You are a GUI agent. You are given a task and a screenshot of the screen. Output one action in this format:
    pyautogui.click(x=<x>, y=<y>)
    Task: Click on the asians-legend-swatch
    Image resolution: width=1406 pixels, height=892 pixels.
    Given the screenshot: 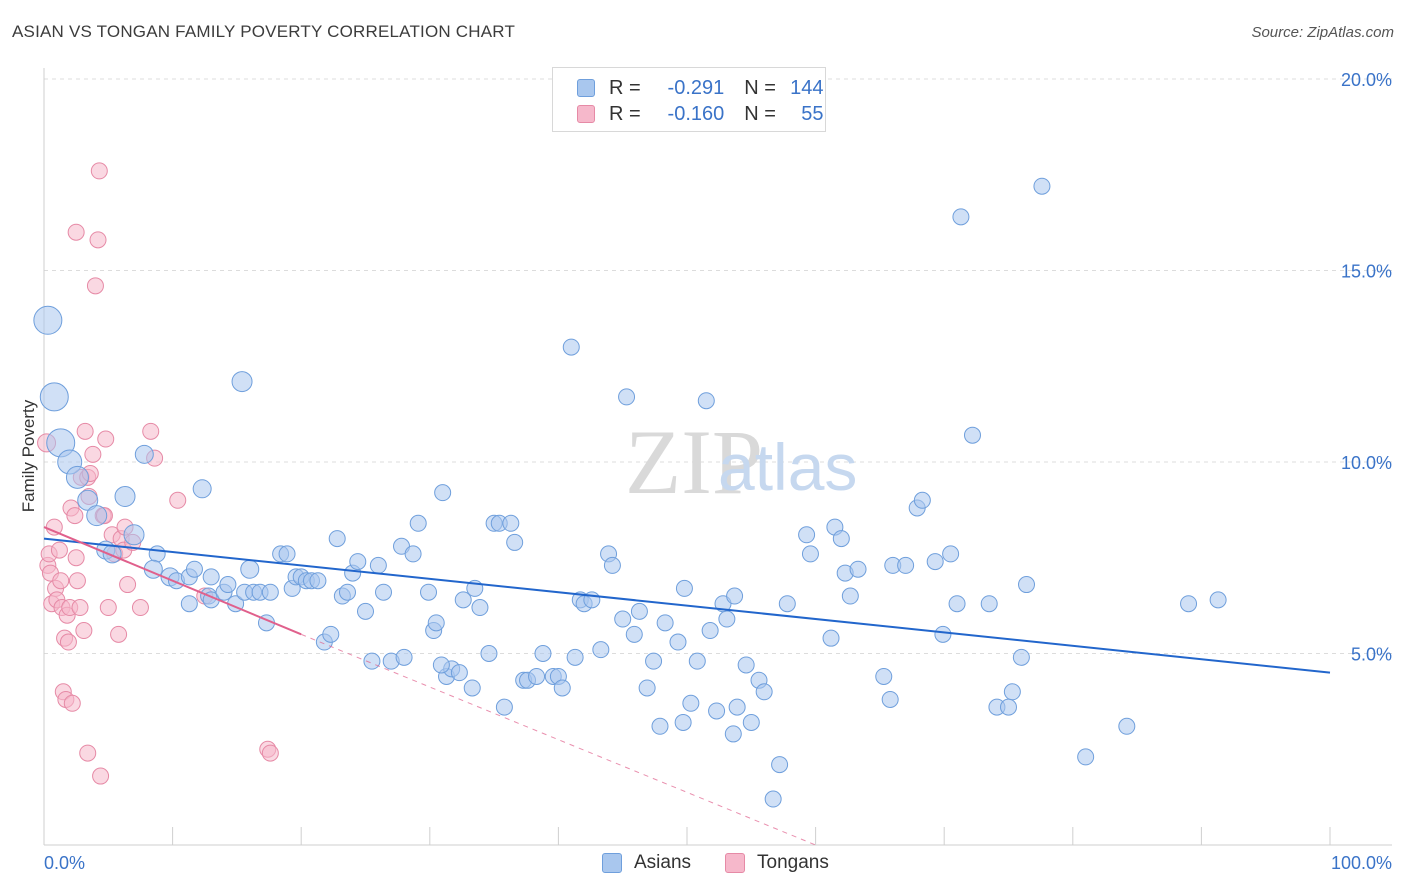 What is the action you would take?
    pyautogui.click(x=612, y=863)
    